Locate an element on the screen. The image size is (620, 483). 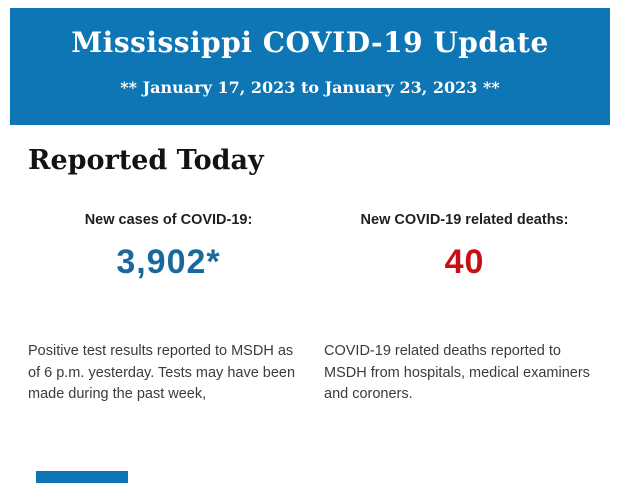
new-cases-value: 3,902* is located at coordinates (168, 262).